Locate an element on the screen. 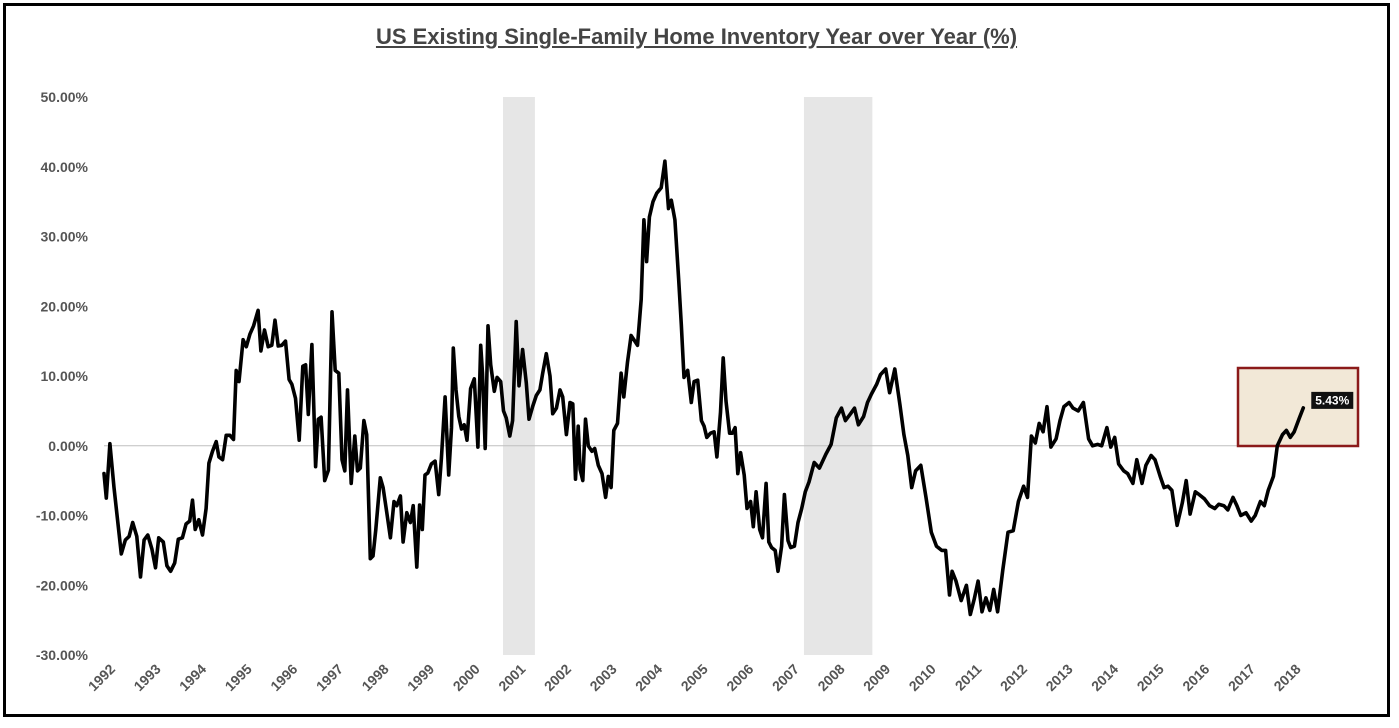 This screenshot has height=728, width=1399. x-tick-label: 2018 is located at coordinates (1286, 677).